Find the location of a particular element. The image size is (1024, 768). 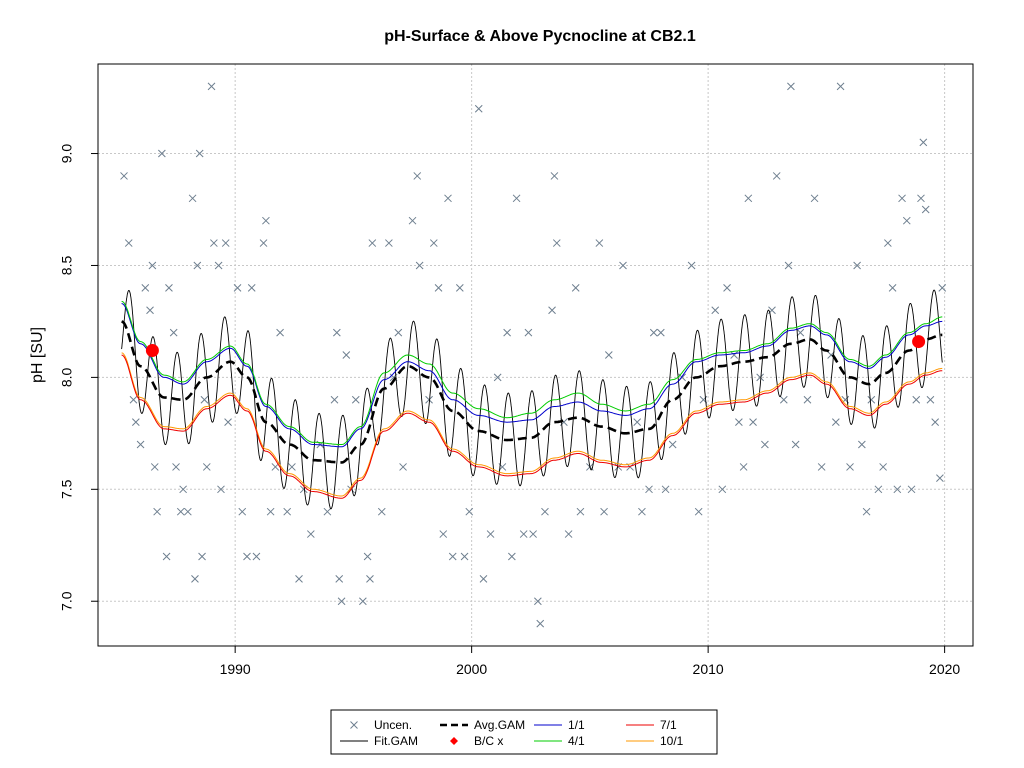

y-tick-label: 8.0 is located at coordinates (67, 377).